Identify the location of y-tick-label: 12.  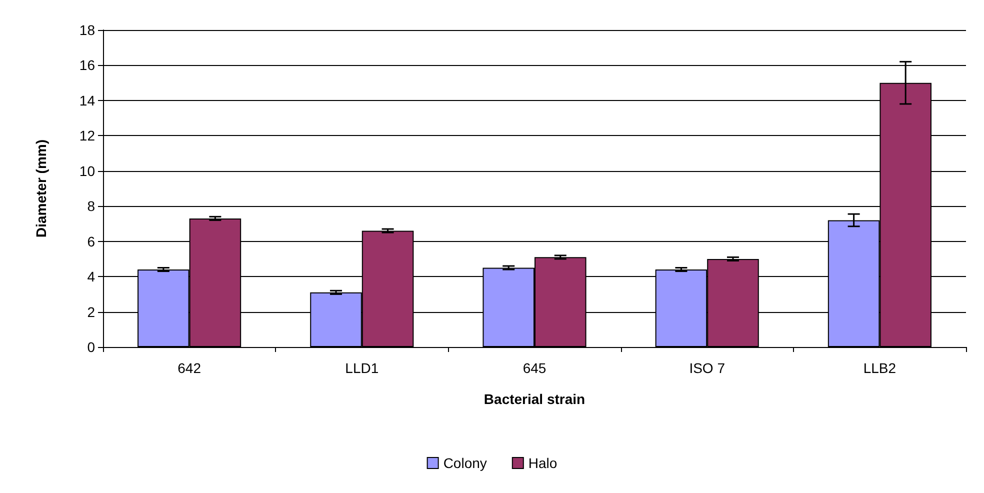
(87, 136).